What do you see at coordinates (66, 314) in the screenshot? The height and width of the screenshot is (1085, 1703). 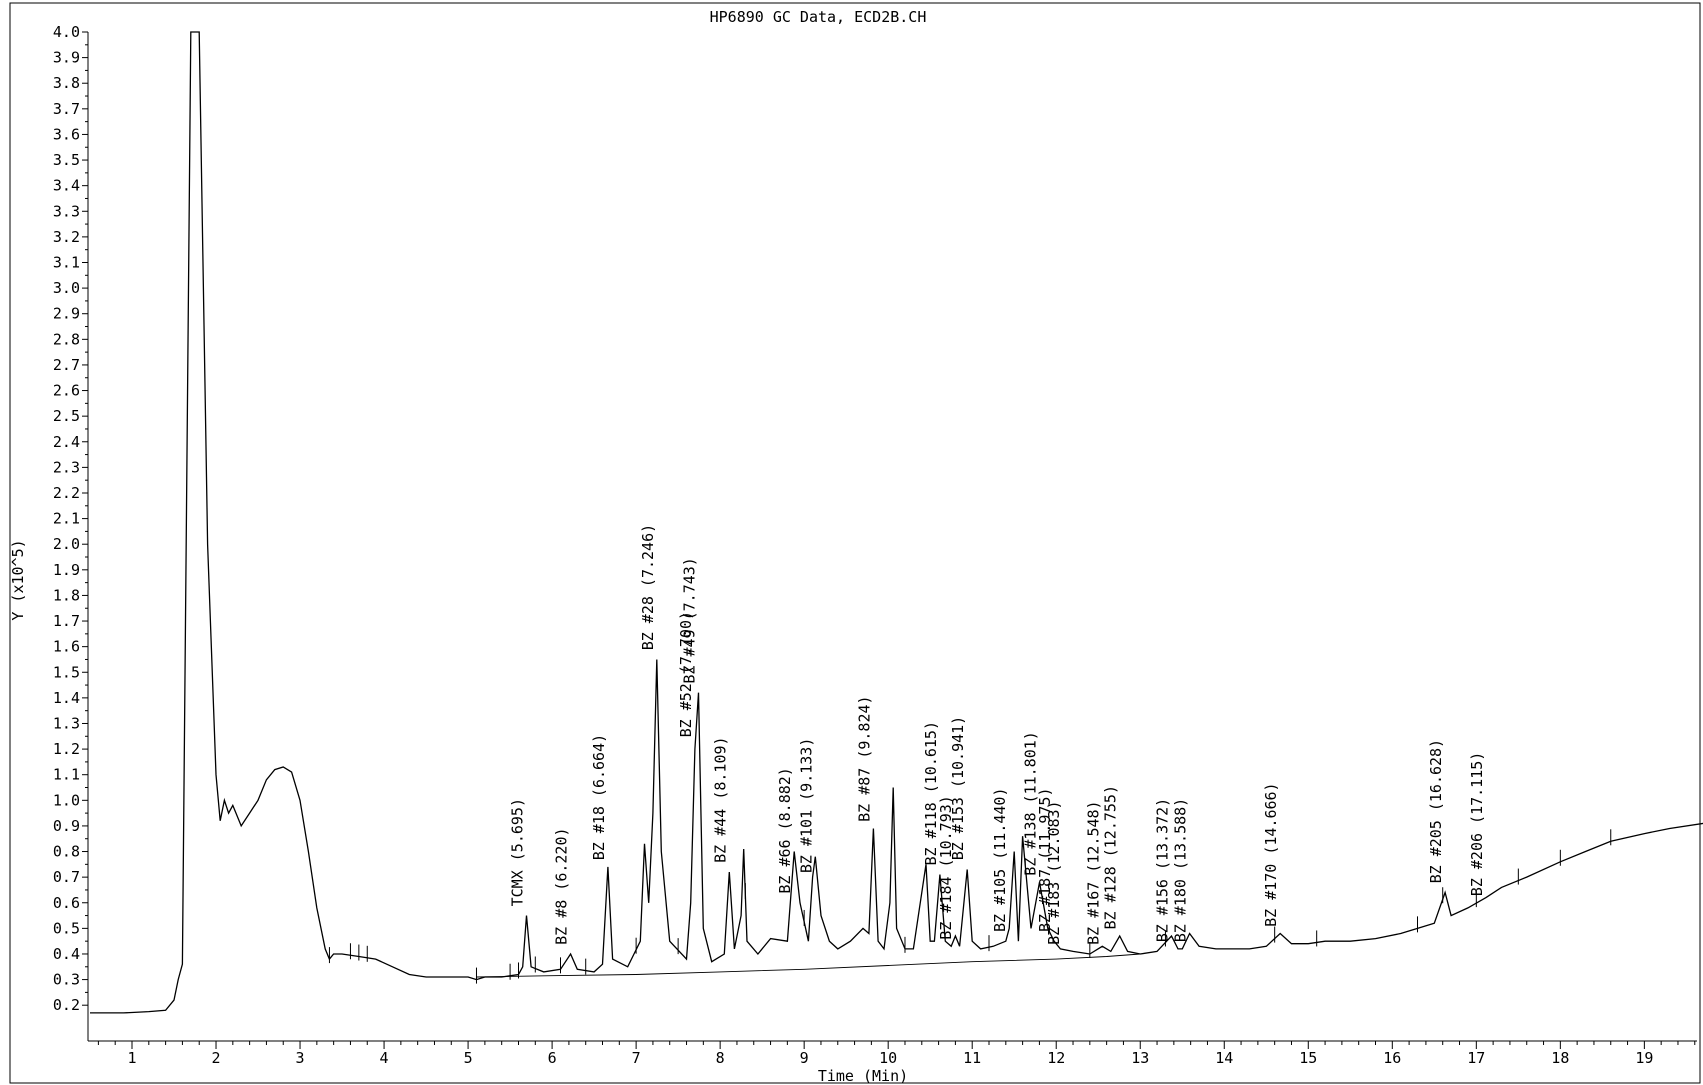 I see `y-tick-label: 2.9` at bounding box center [66, 314].